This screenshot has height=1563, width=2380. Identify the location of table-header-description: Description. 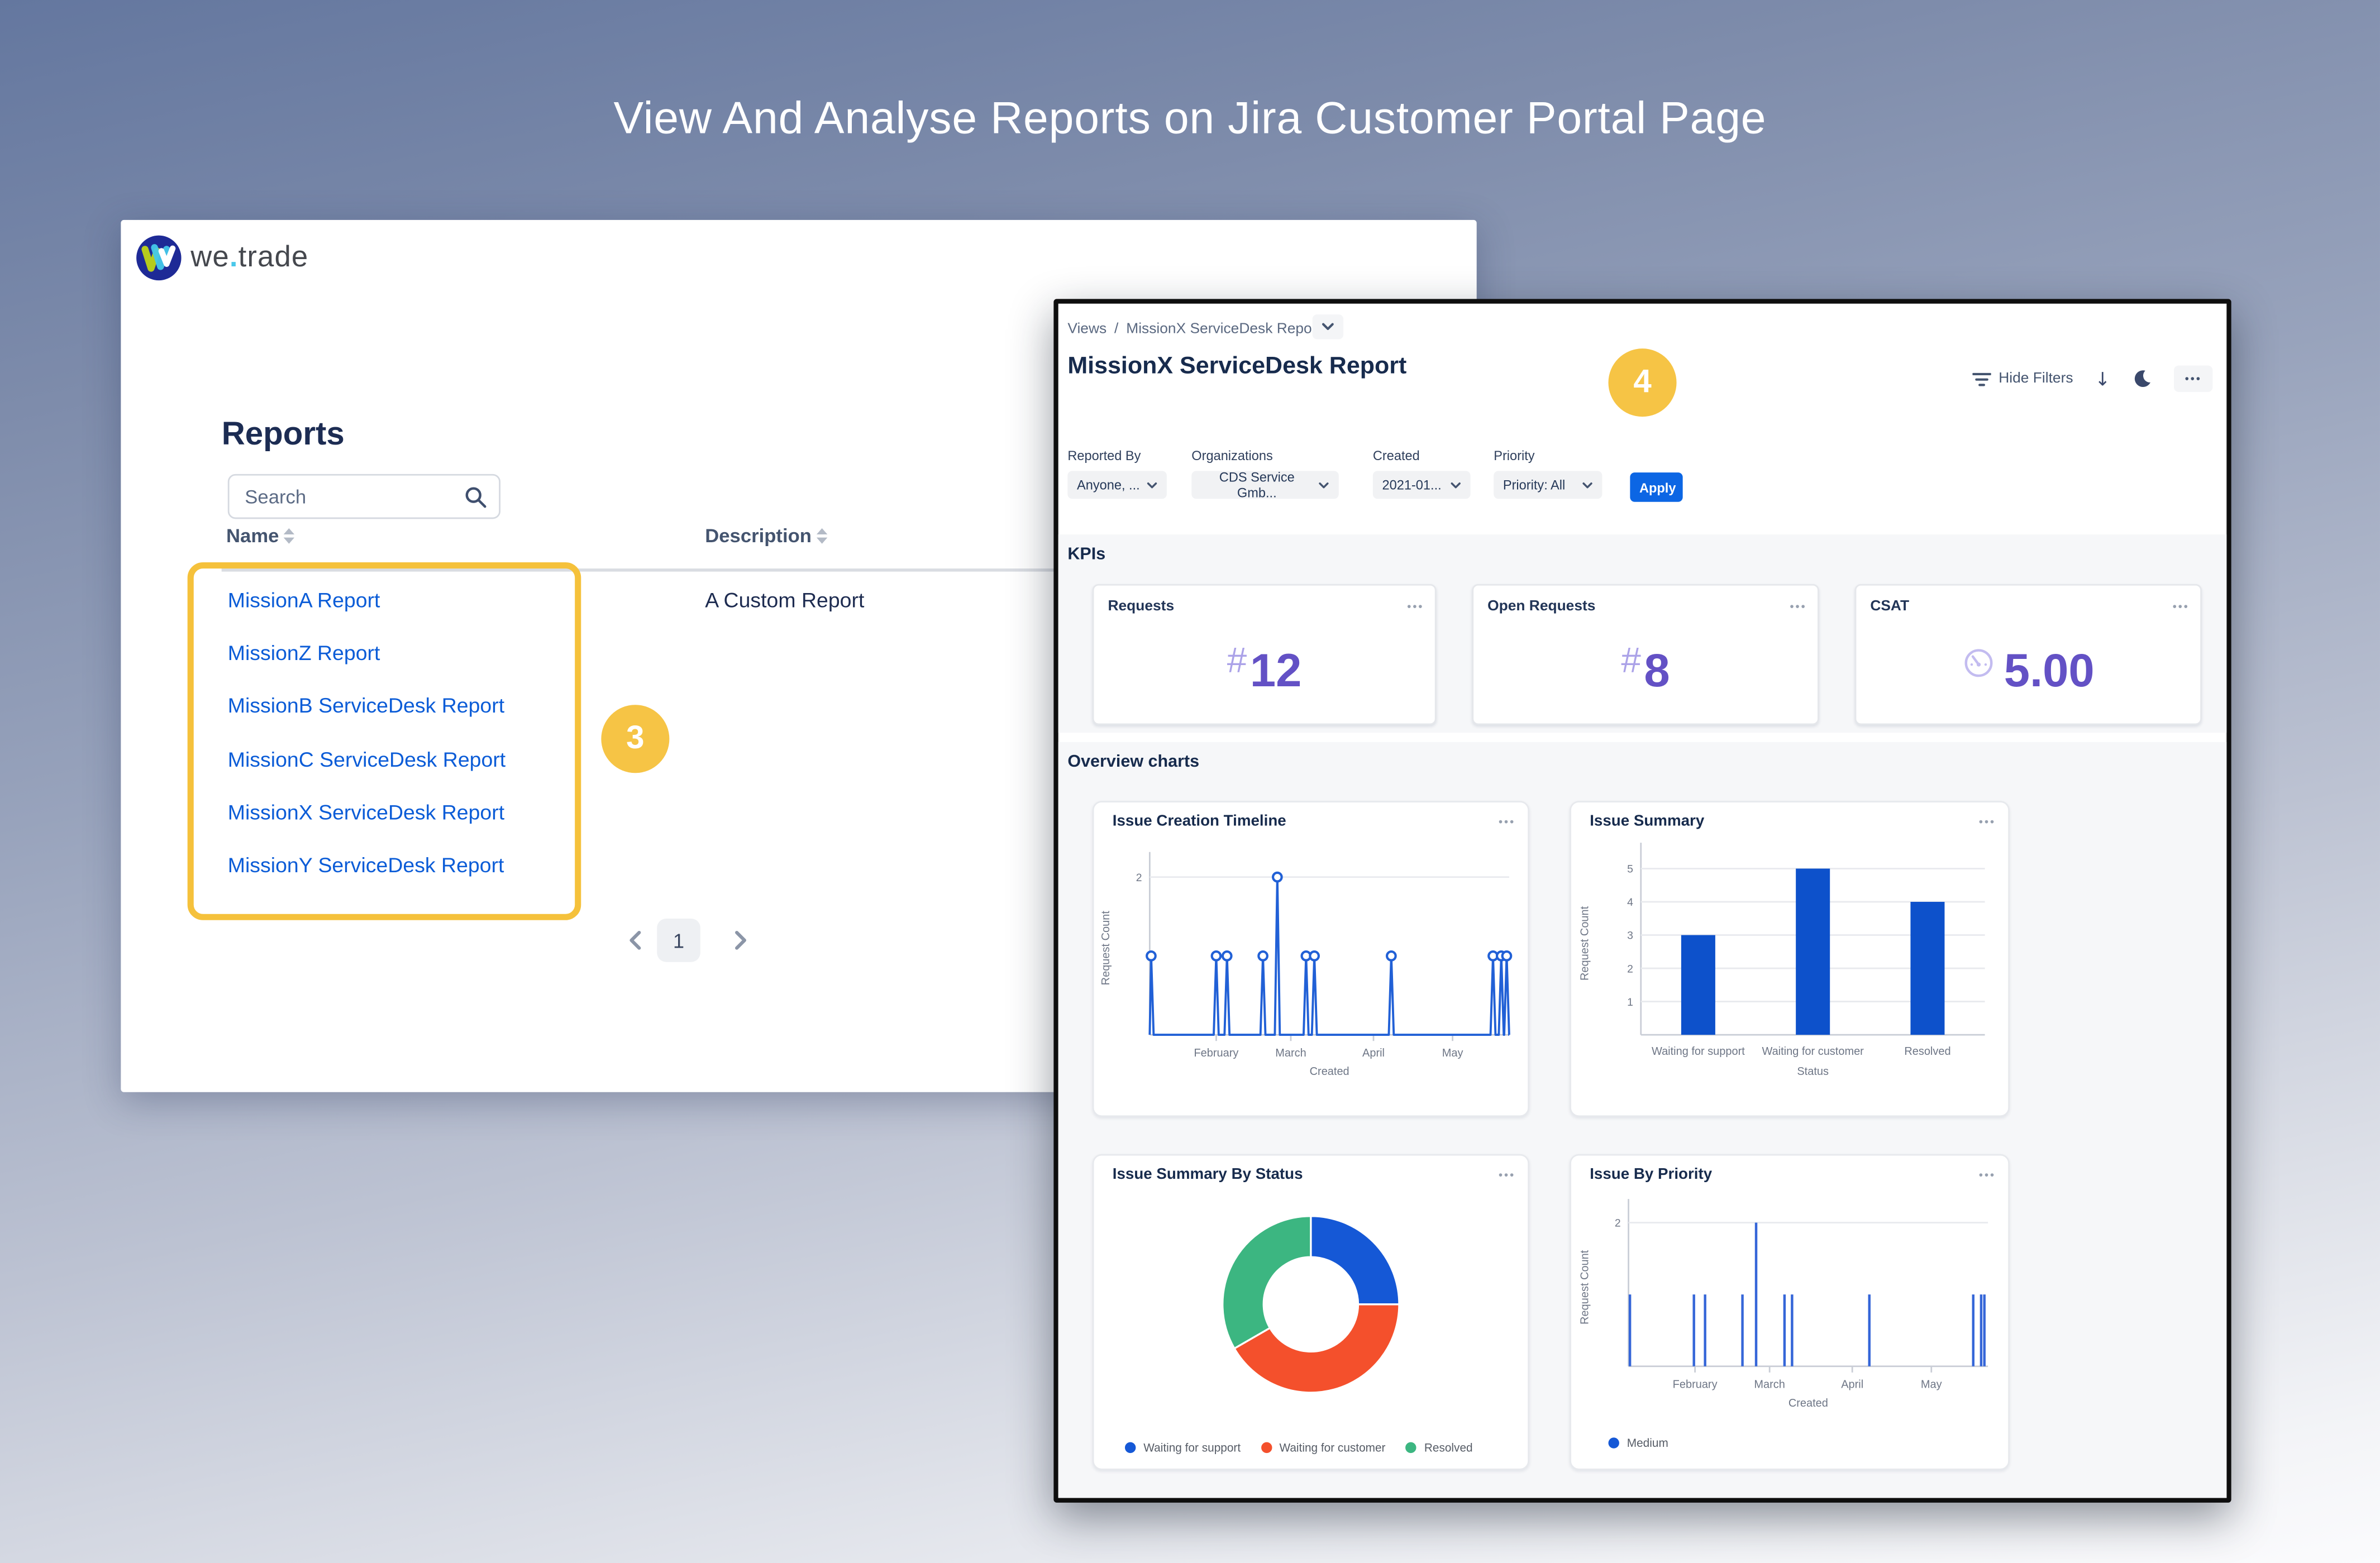
(766, 536).